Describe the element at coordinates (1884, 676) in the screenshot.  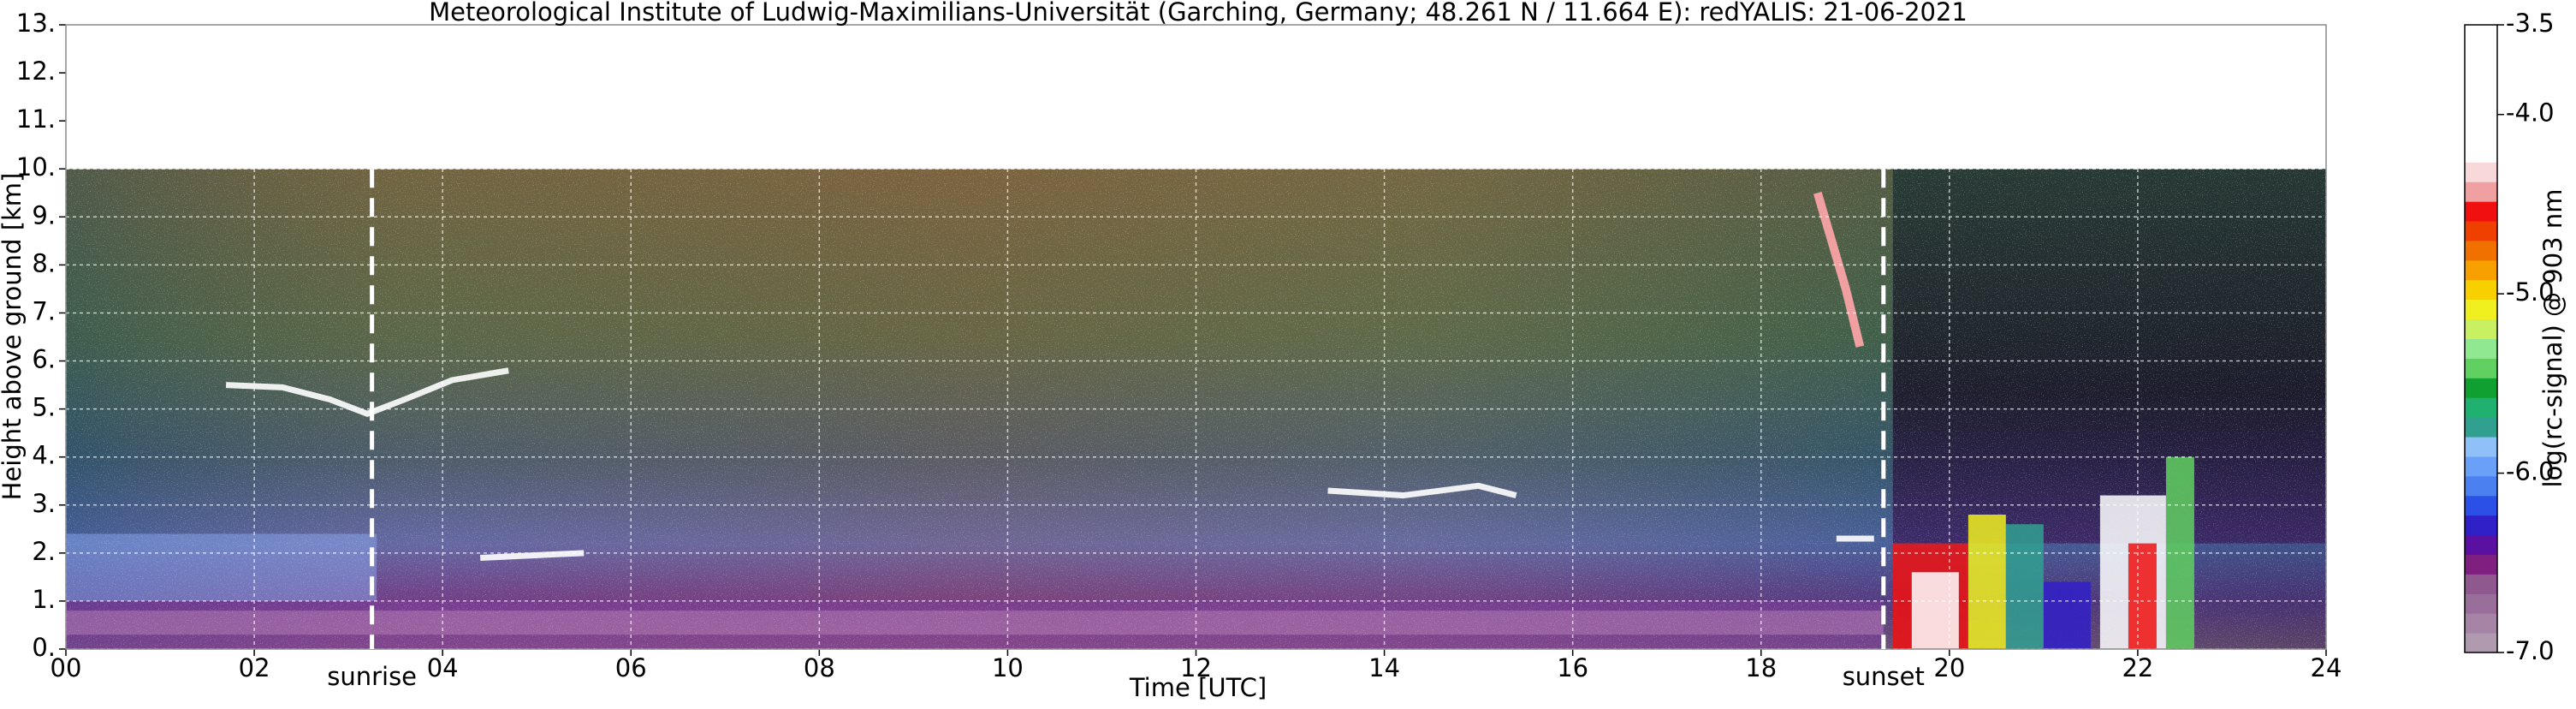
I see `annotation-label: sunset` at that location.